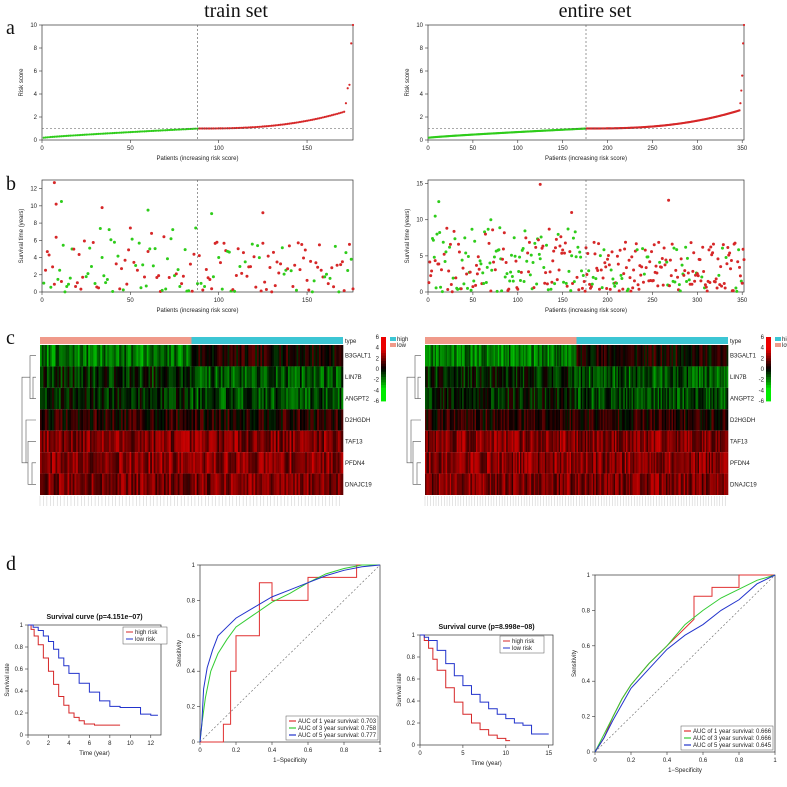 This screenshot has height=787, width=787. Describe the element at coordinates (377, 391) in the screenshot. I see `color-scale-label: -4` at that location.